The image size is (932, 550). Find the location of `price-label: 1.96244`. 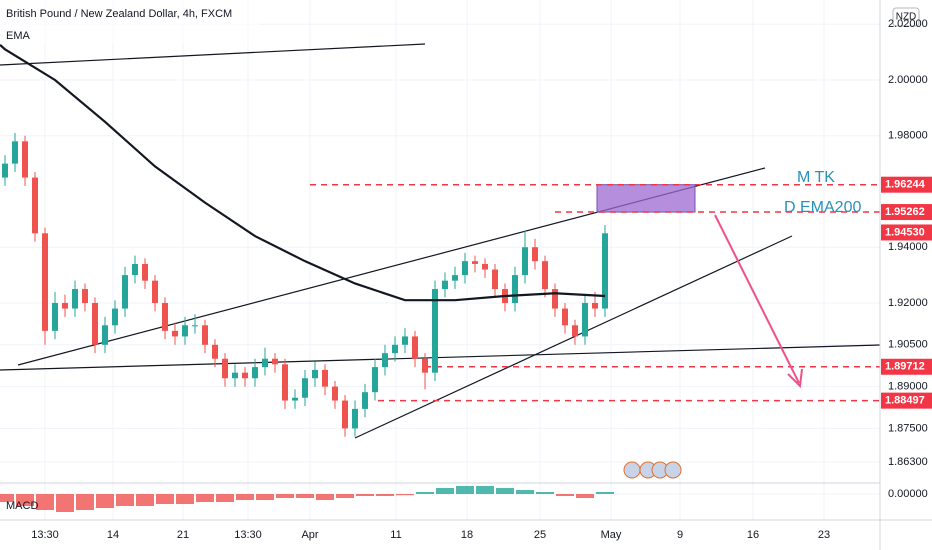

price-label: 1.96244 is located at coordinates (905, 185).